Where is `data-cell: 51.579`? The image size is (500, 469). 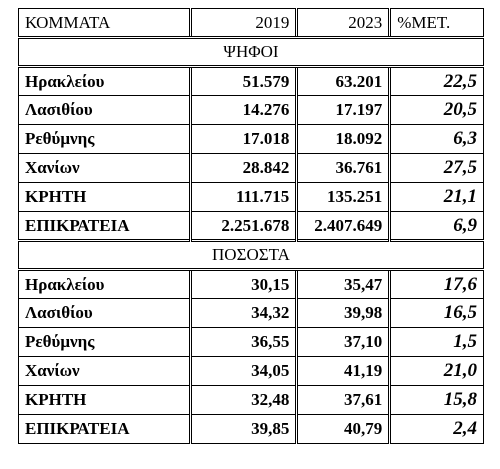 data-cell: 51.579 is located at coordinates (243, 81).